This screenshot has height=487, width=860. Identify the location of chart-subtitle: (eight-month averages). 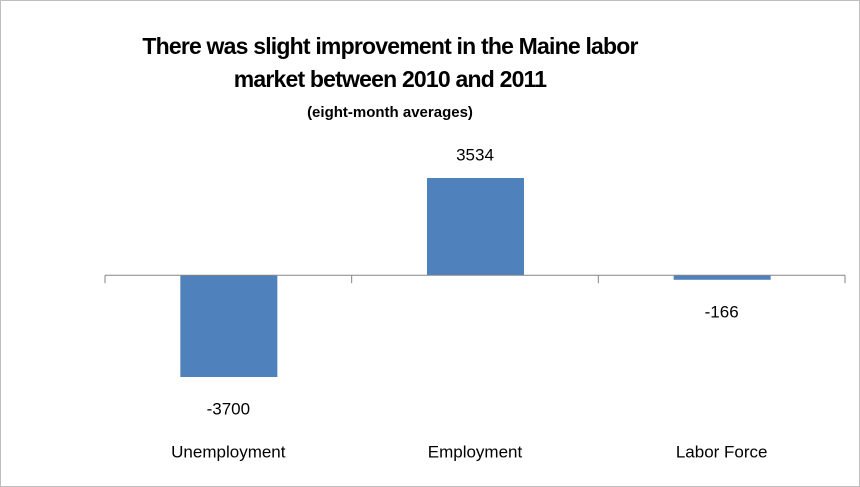
(390, 112).